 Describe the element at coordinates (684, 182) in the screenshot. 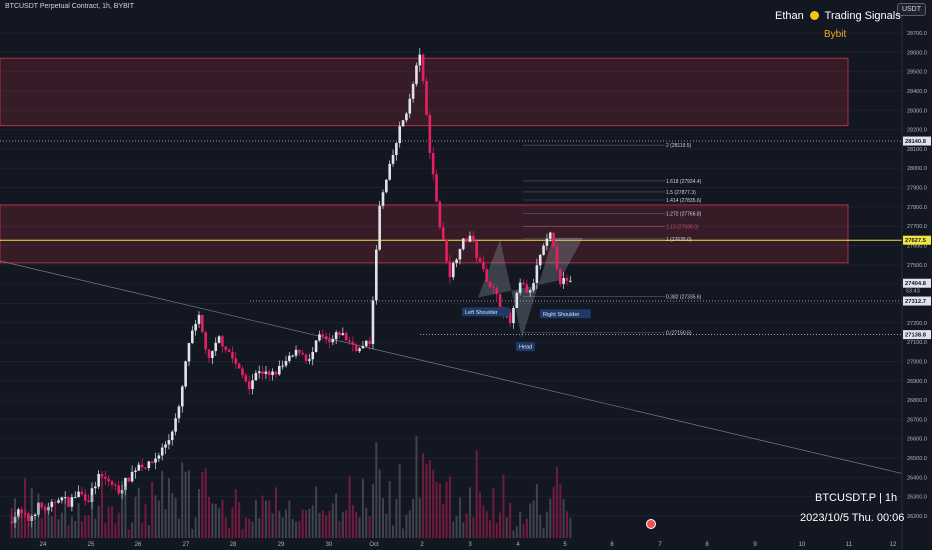

I see `fib-label: 1.618 (27934.4)` at that location.